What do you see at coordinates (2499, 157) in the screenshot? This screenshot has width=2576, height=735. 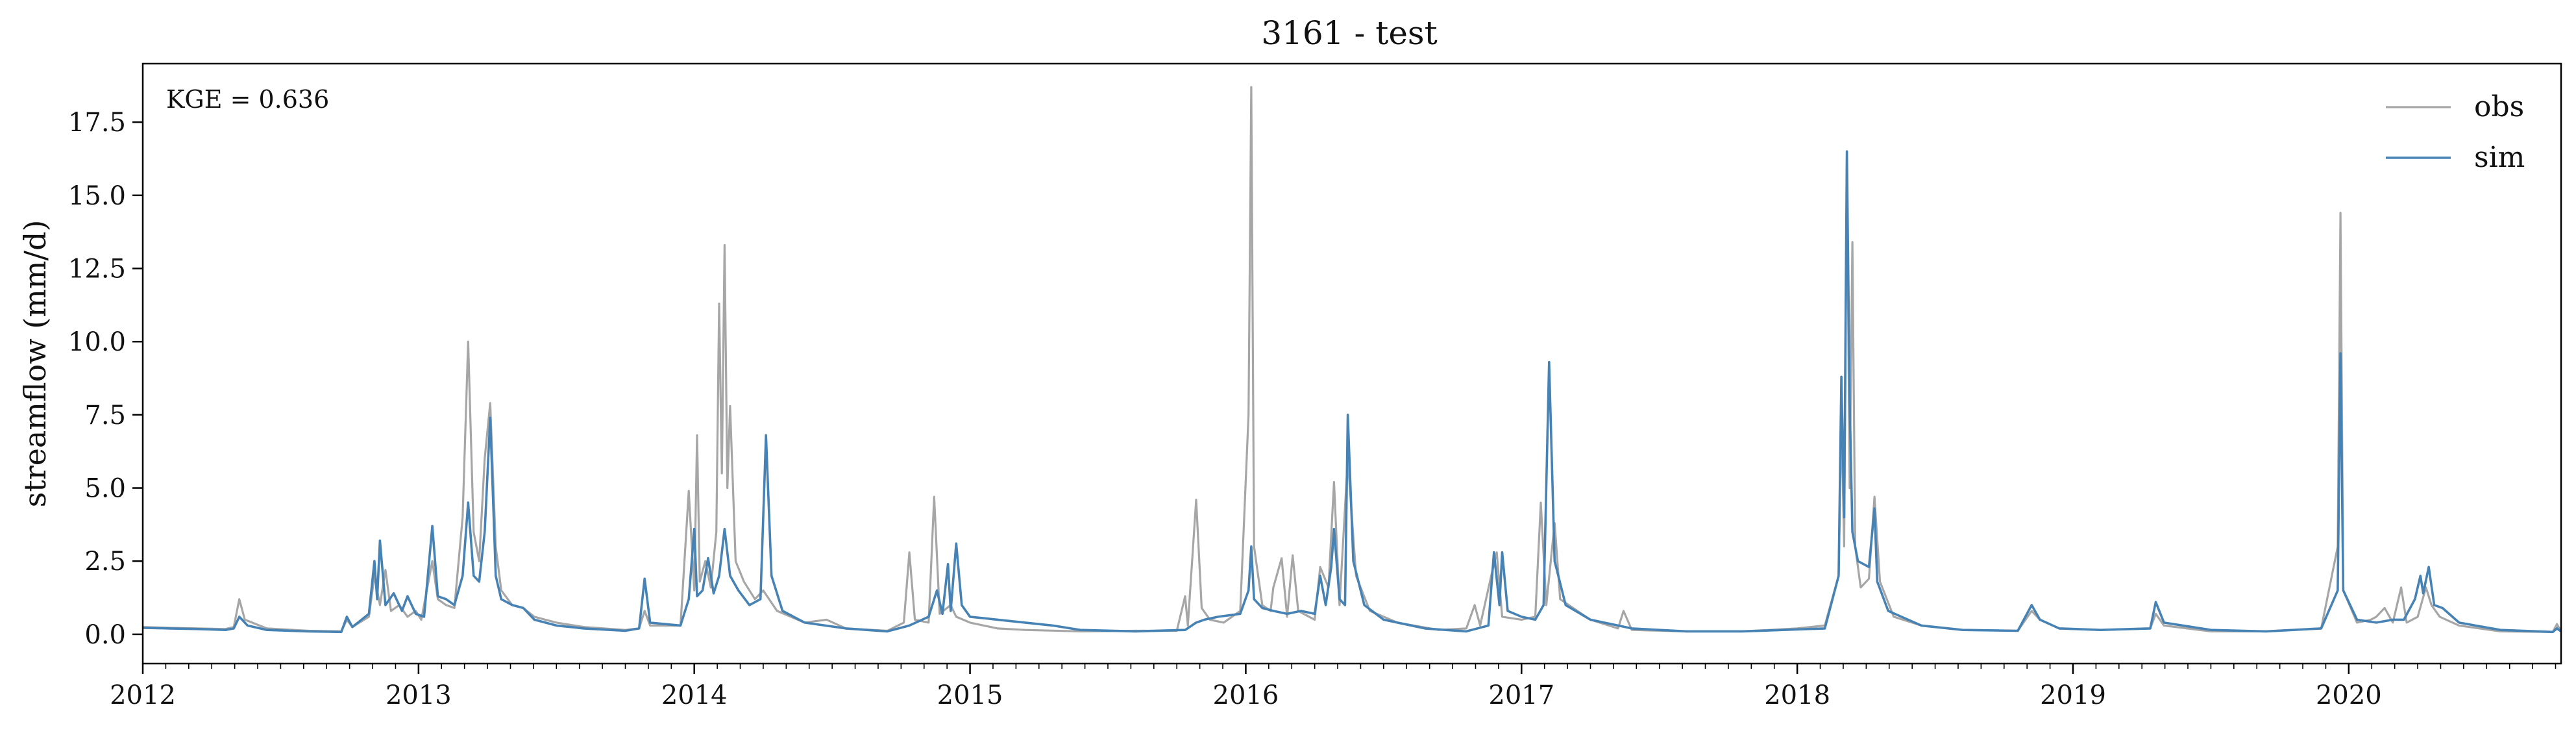 I see `legend-label-sim: sim` at bounding box center [2499, 157].